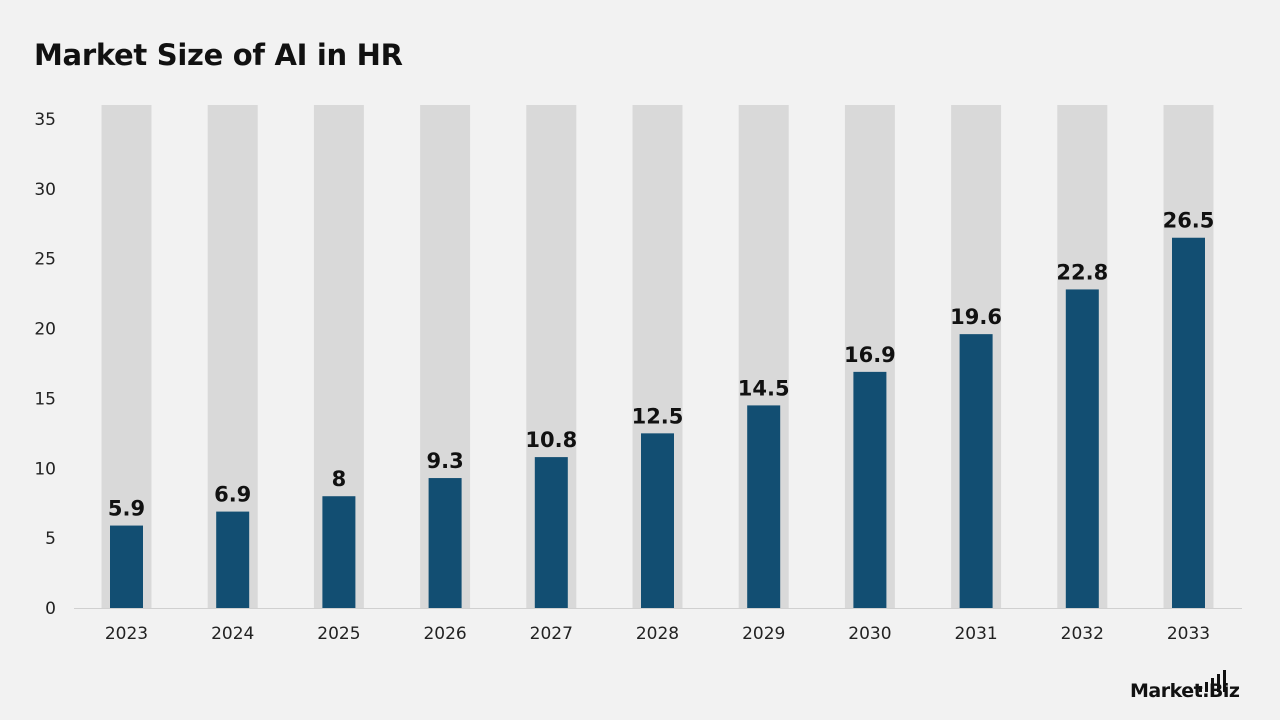 This screenshot has width=1280, height=720. What do you see at coordinates (45, 399) in the screenshot?
I see `y-tick-label: 15` at bounding box center [45, 399].